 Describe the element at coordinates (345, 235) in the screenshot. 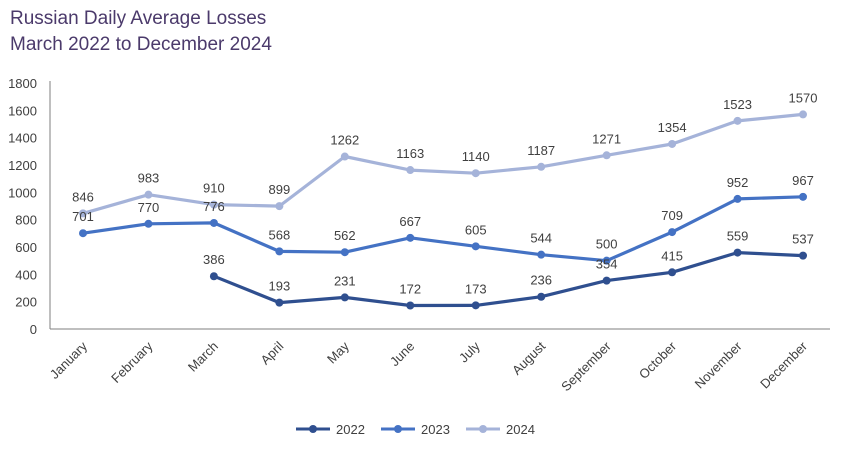

I see `data-label-2023: 562` at that location.